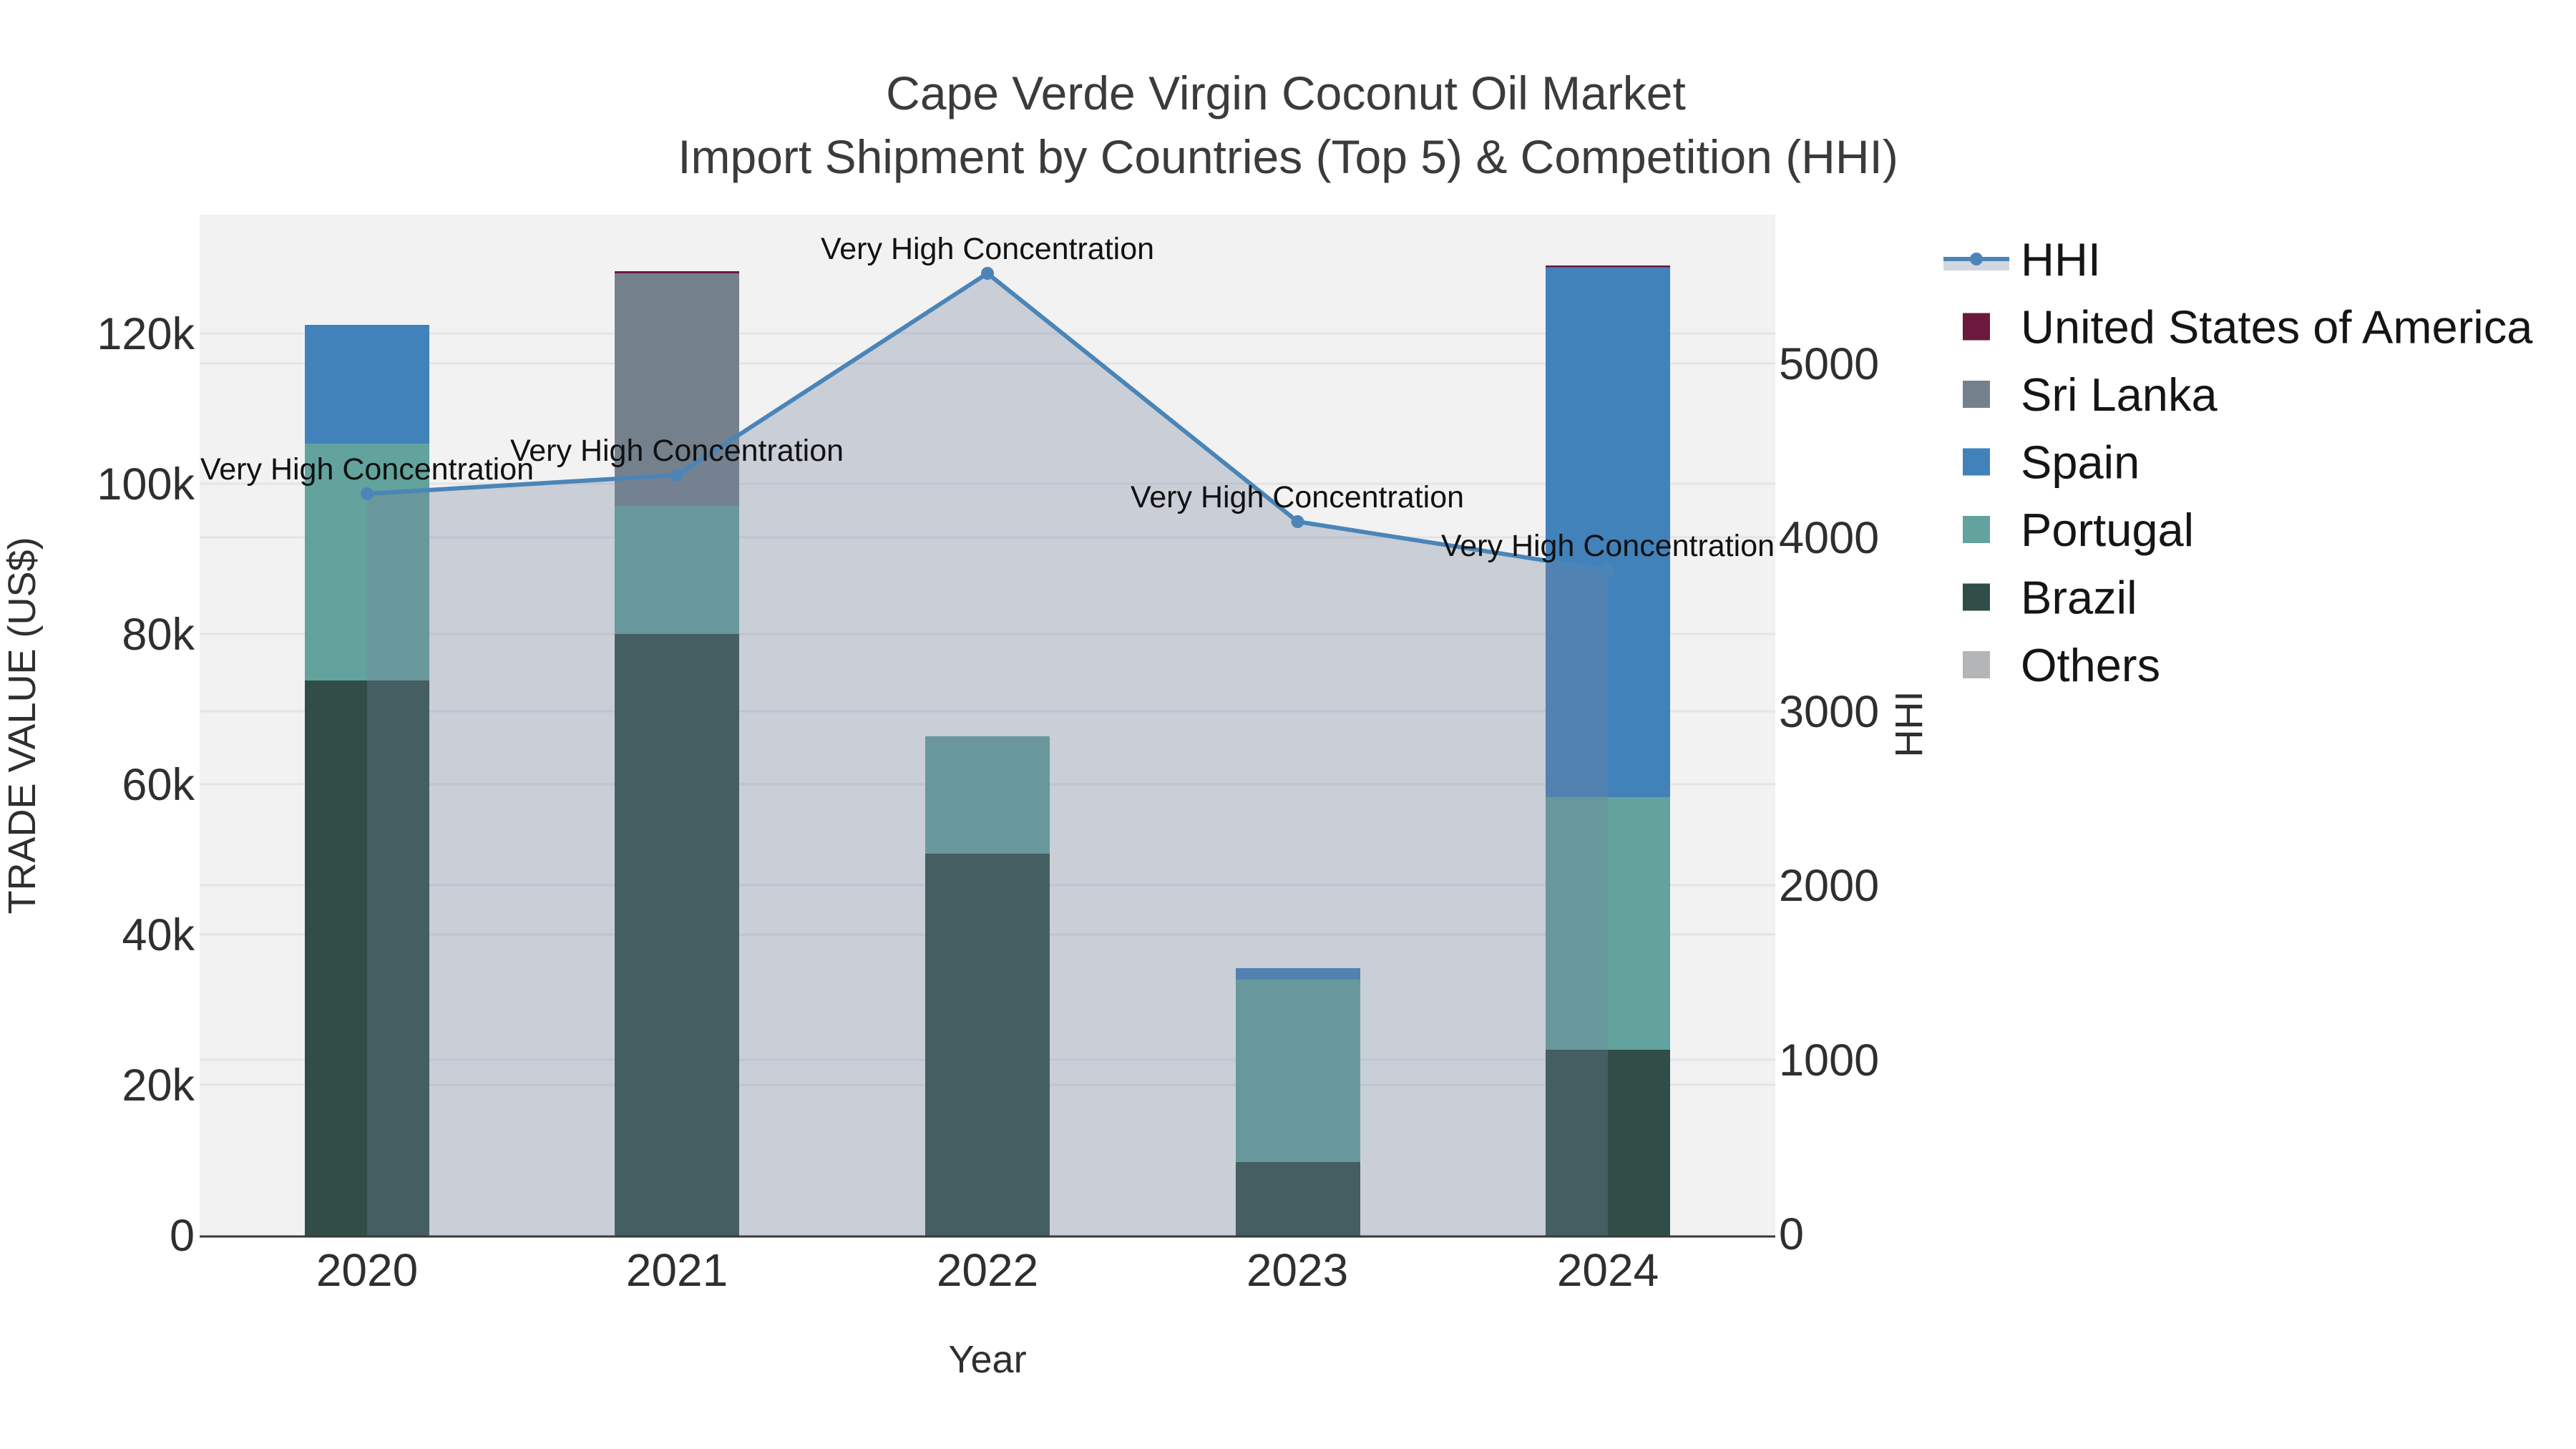  Describe the element at coordinates (1829, 364) in the screenshot. I see `svg-text: 5000` at that location.